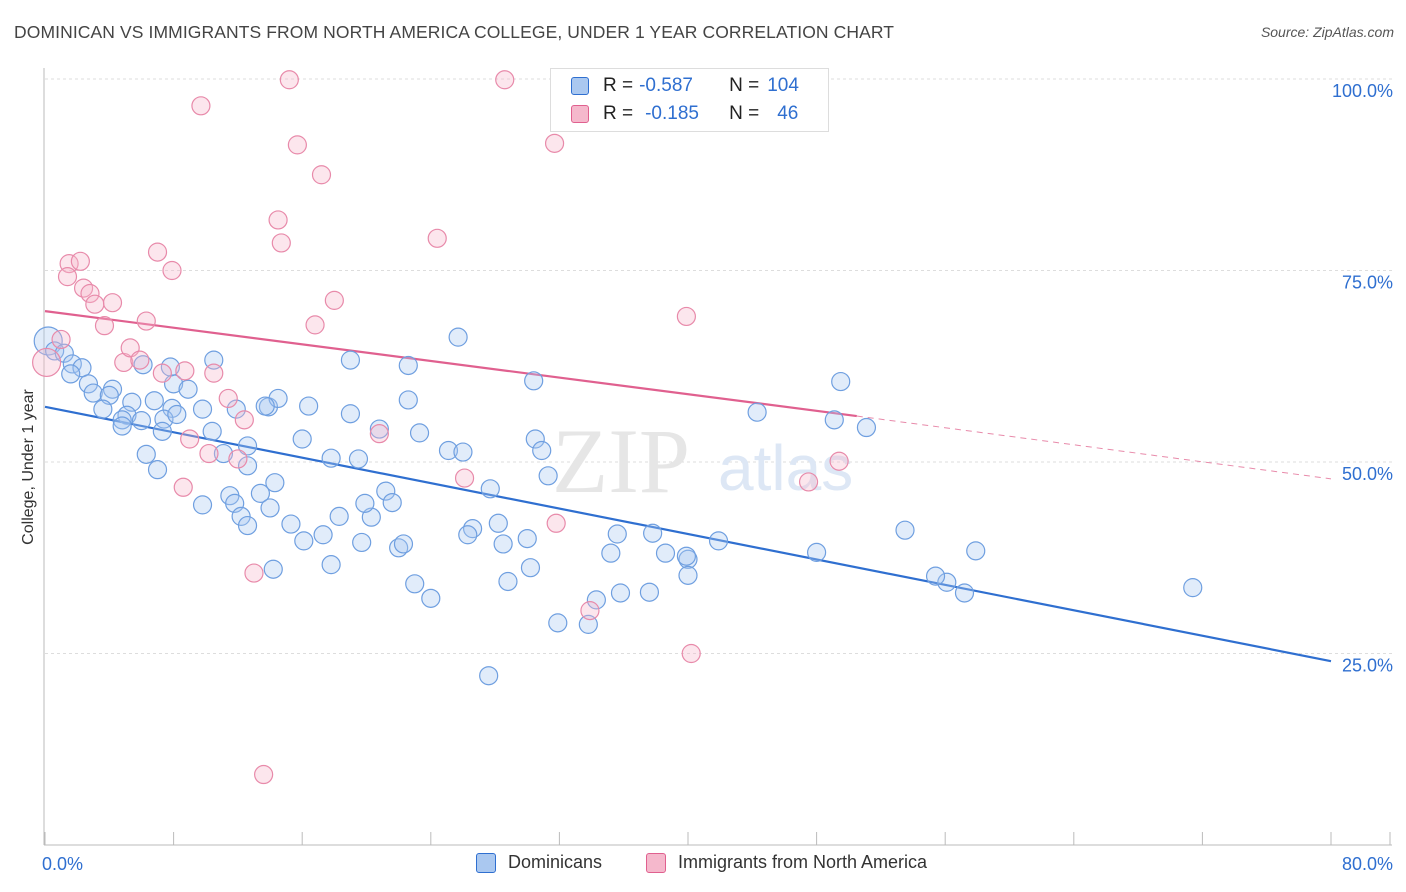 The height and width of the screenshot is (892, 1406). I want to click on legend-item-immigrants: Immigrants from North America, so click(786, 862).